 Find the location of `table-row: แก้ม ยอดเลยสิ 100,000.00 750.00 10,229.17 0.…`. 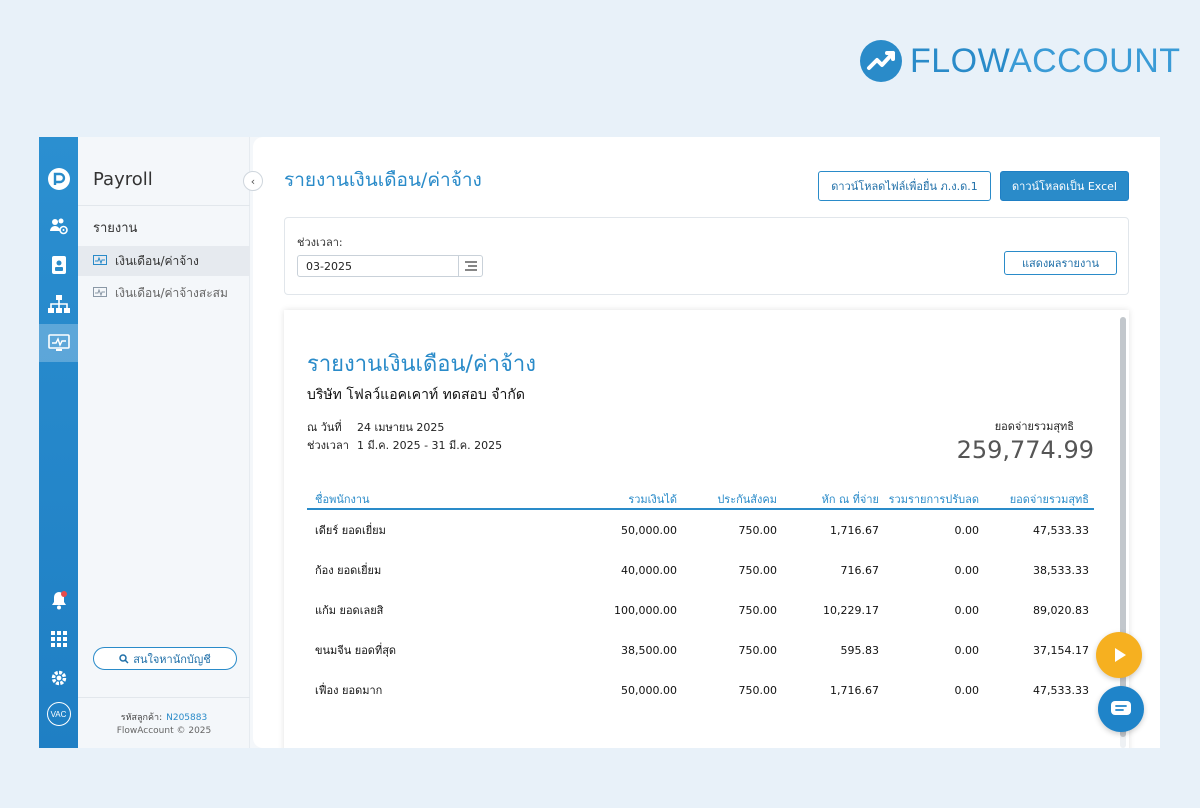

table-row: แก้ม ยอดเลยสิ 100,000.00 750.00 10,229.17 0.… is located at coordinates (700, 610).